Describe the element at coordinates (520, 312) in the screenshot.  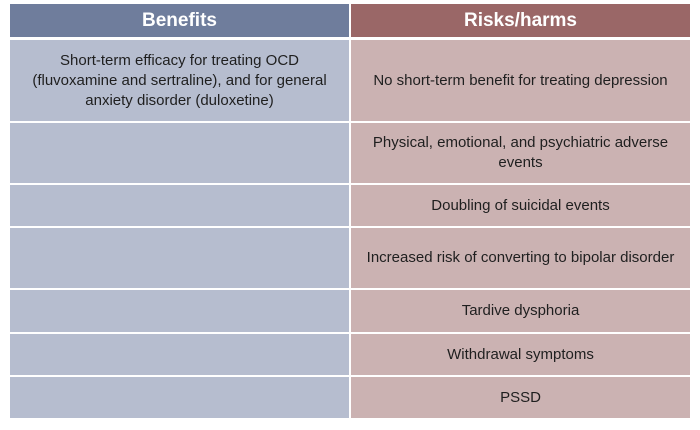
I see `risk-cell-5: Tardive dysphoria` at that location.